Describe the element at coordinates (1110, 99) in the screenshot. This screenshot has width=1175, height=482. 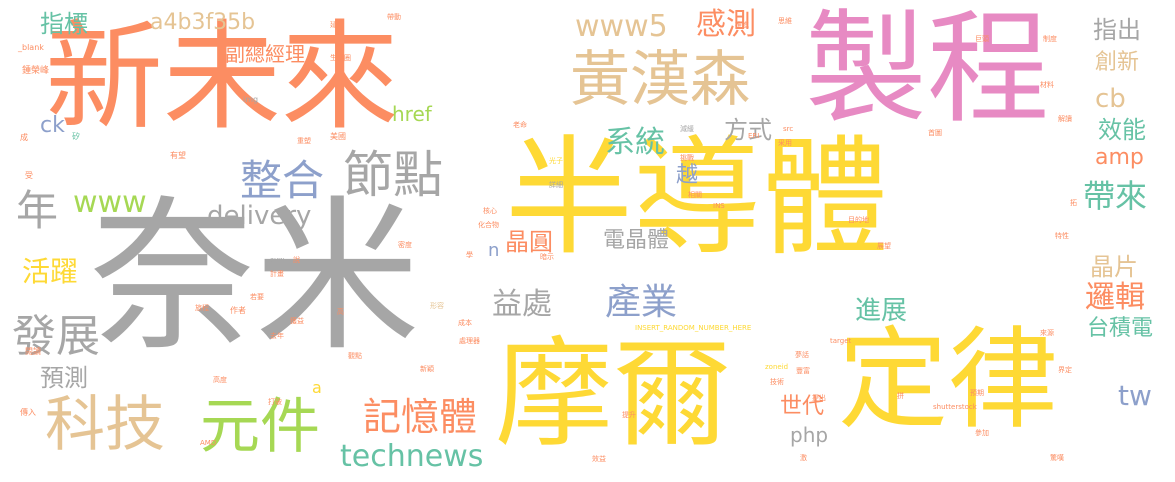
I see `word: cb` at that location.